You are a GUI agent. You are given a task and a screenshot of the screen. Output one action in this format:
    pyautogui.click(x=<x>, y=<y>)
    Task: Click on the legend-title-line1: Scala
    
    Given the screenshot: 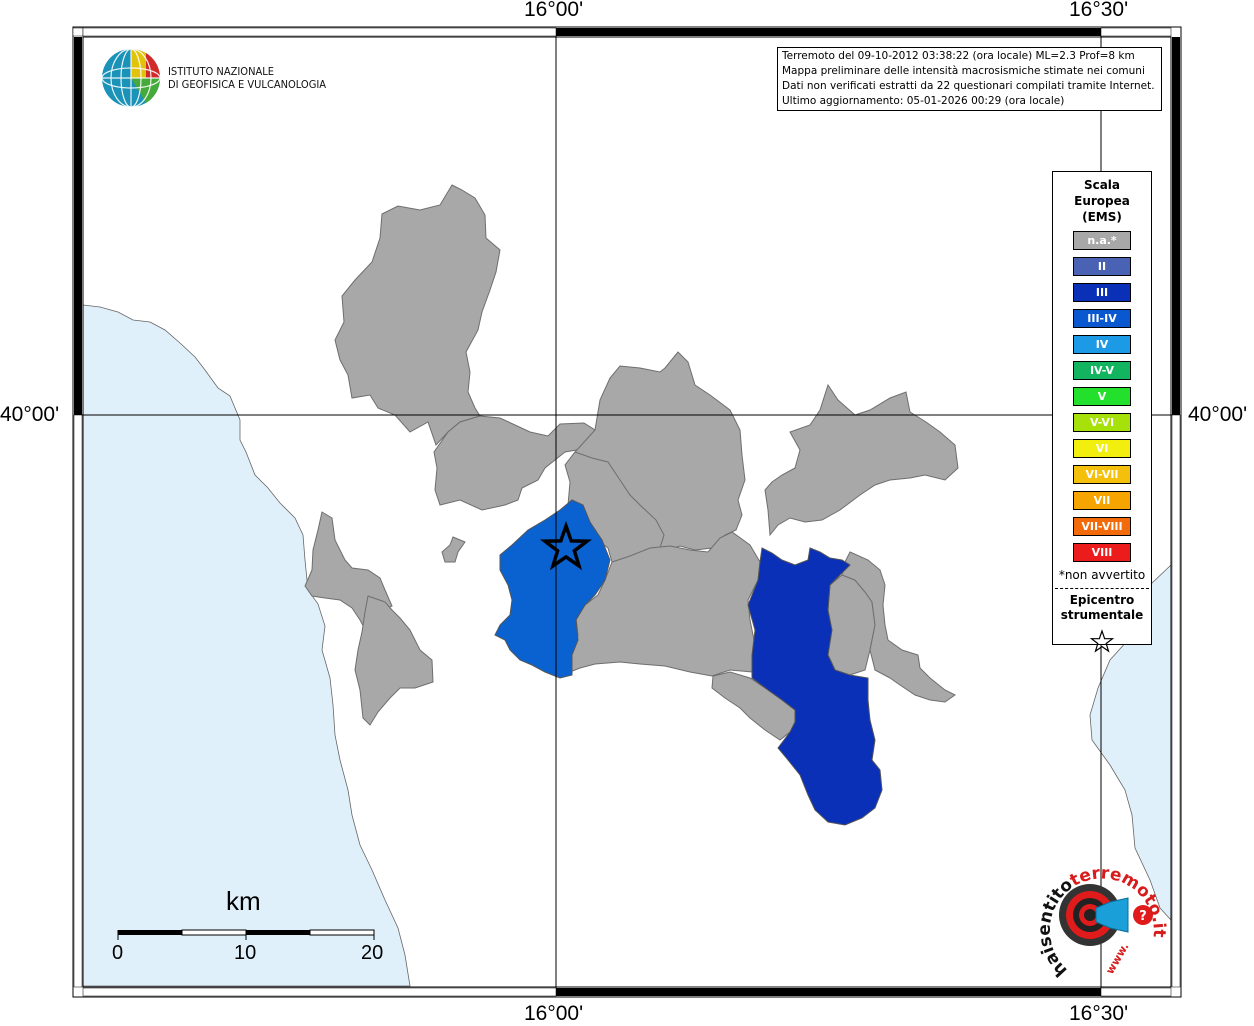 What is the action you would take?
    pyautogui.click(x=1102, y=185)
    